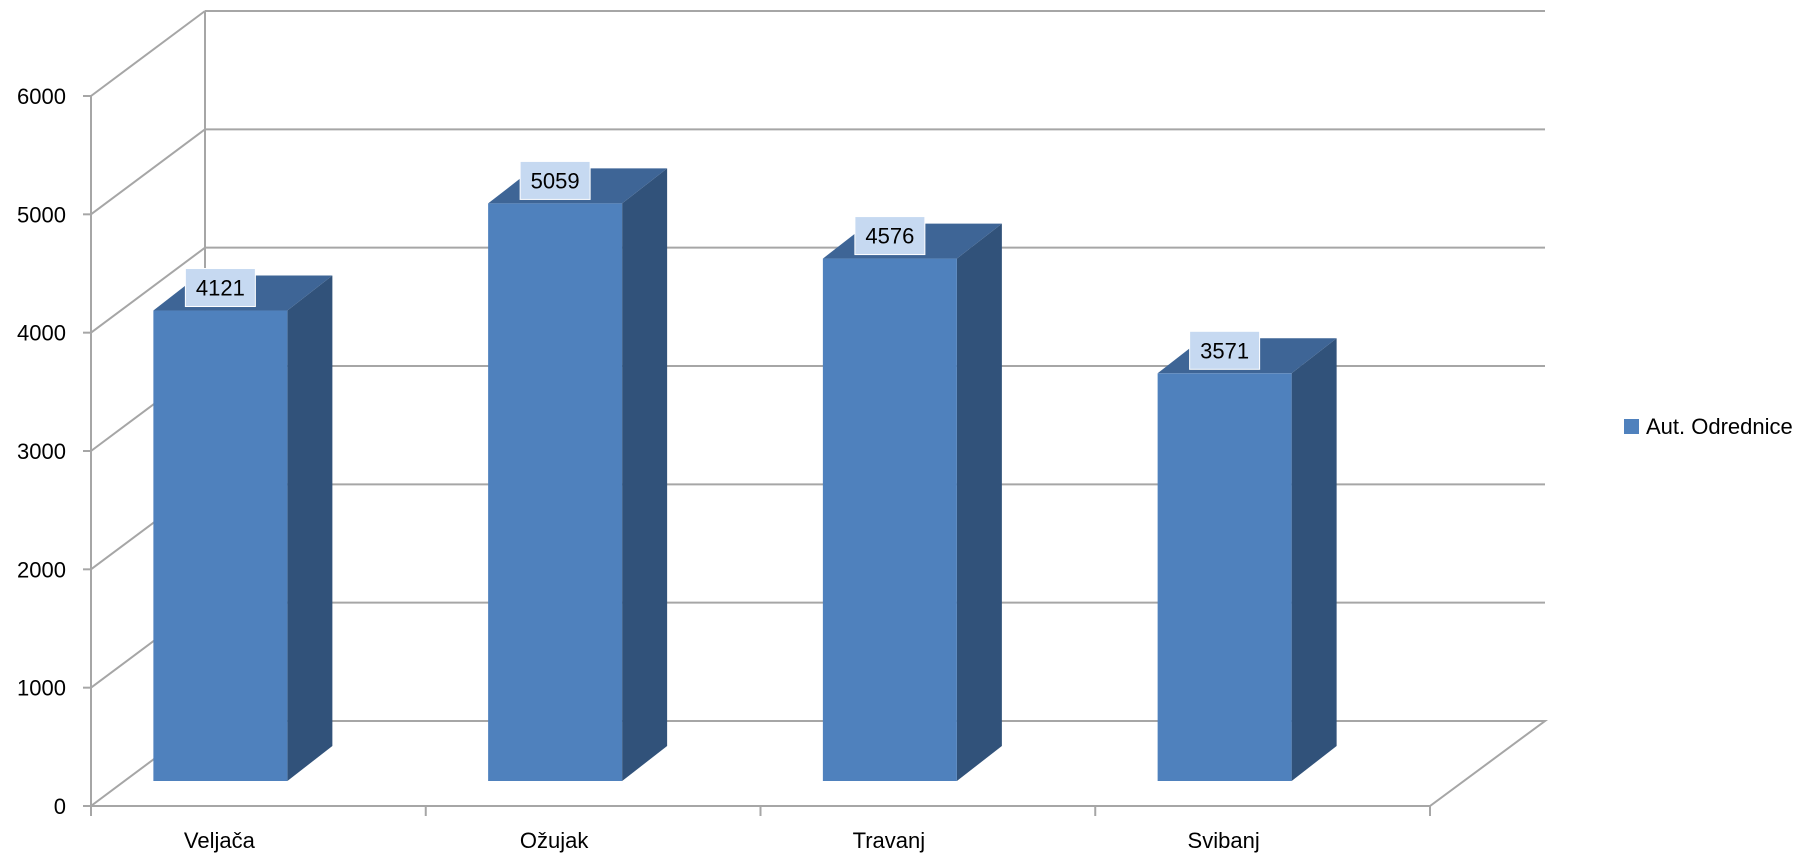 The image size is (1814, 855). Describe the element at coordinates (41, 96) in the screenshot. I see `y-tick-label: 6000` at that location.